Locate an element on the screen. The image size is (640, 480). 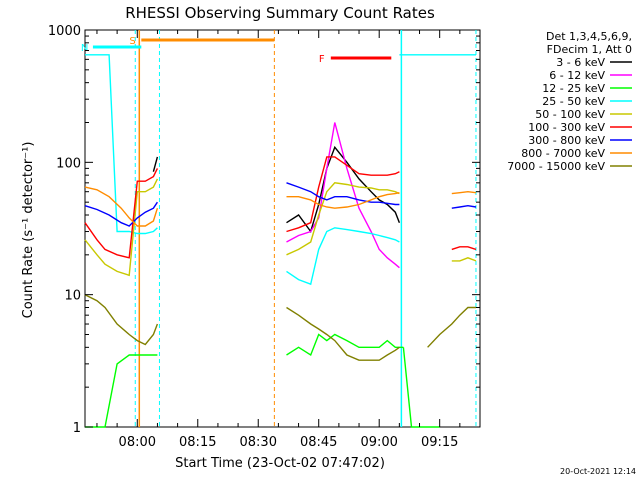
x-tick-label: 08:45 is located at coordinates (318, 442).